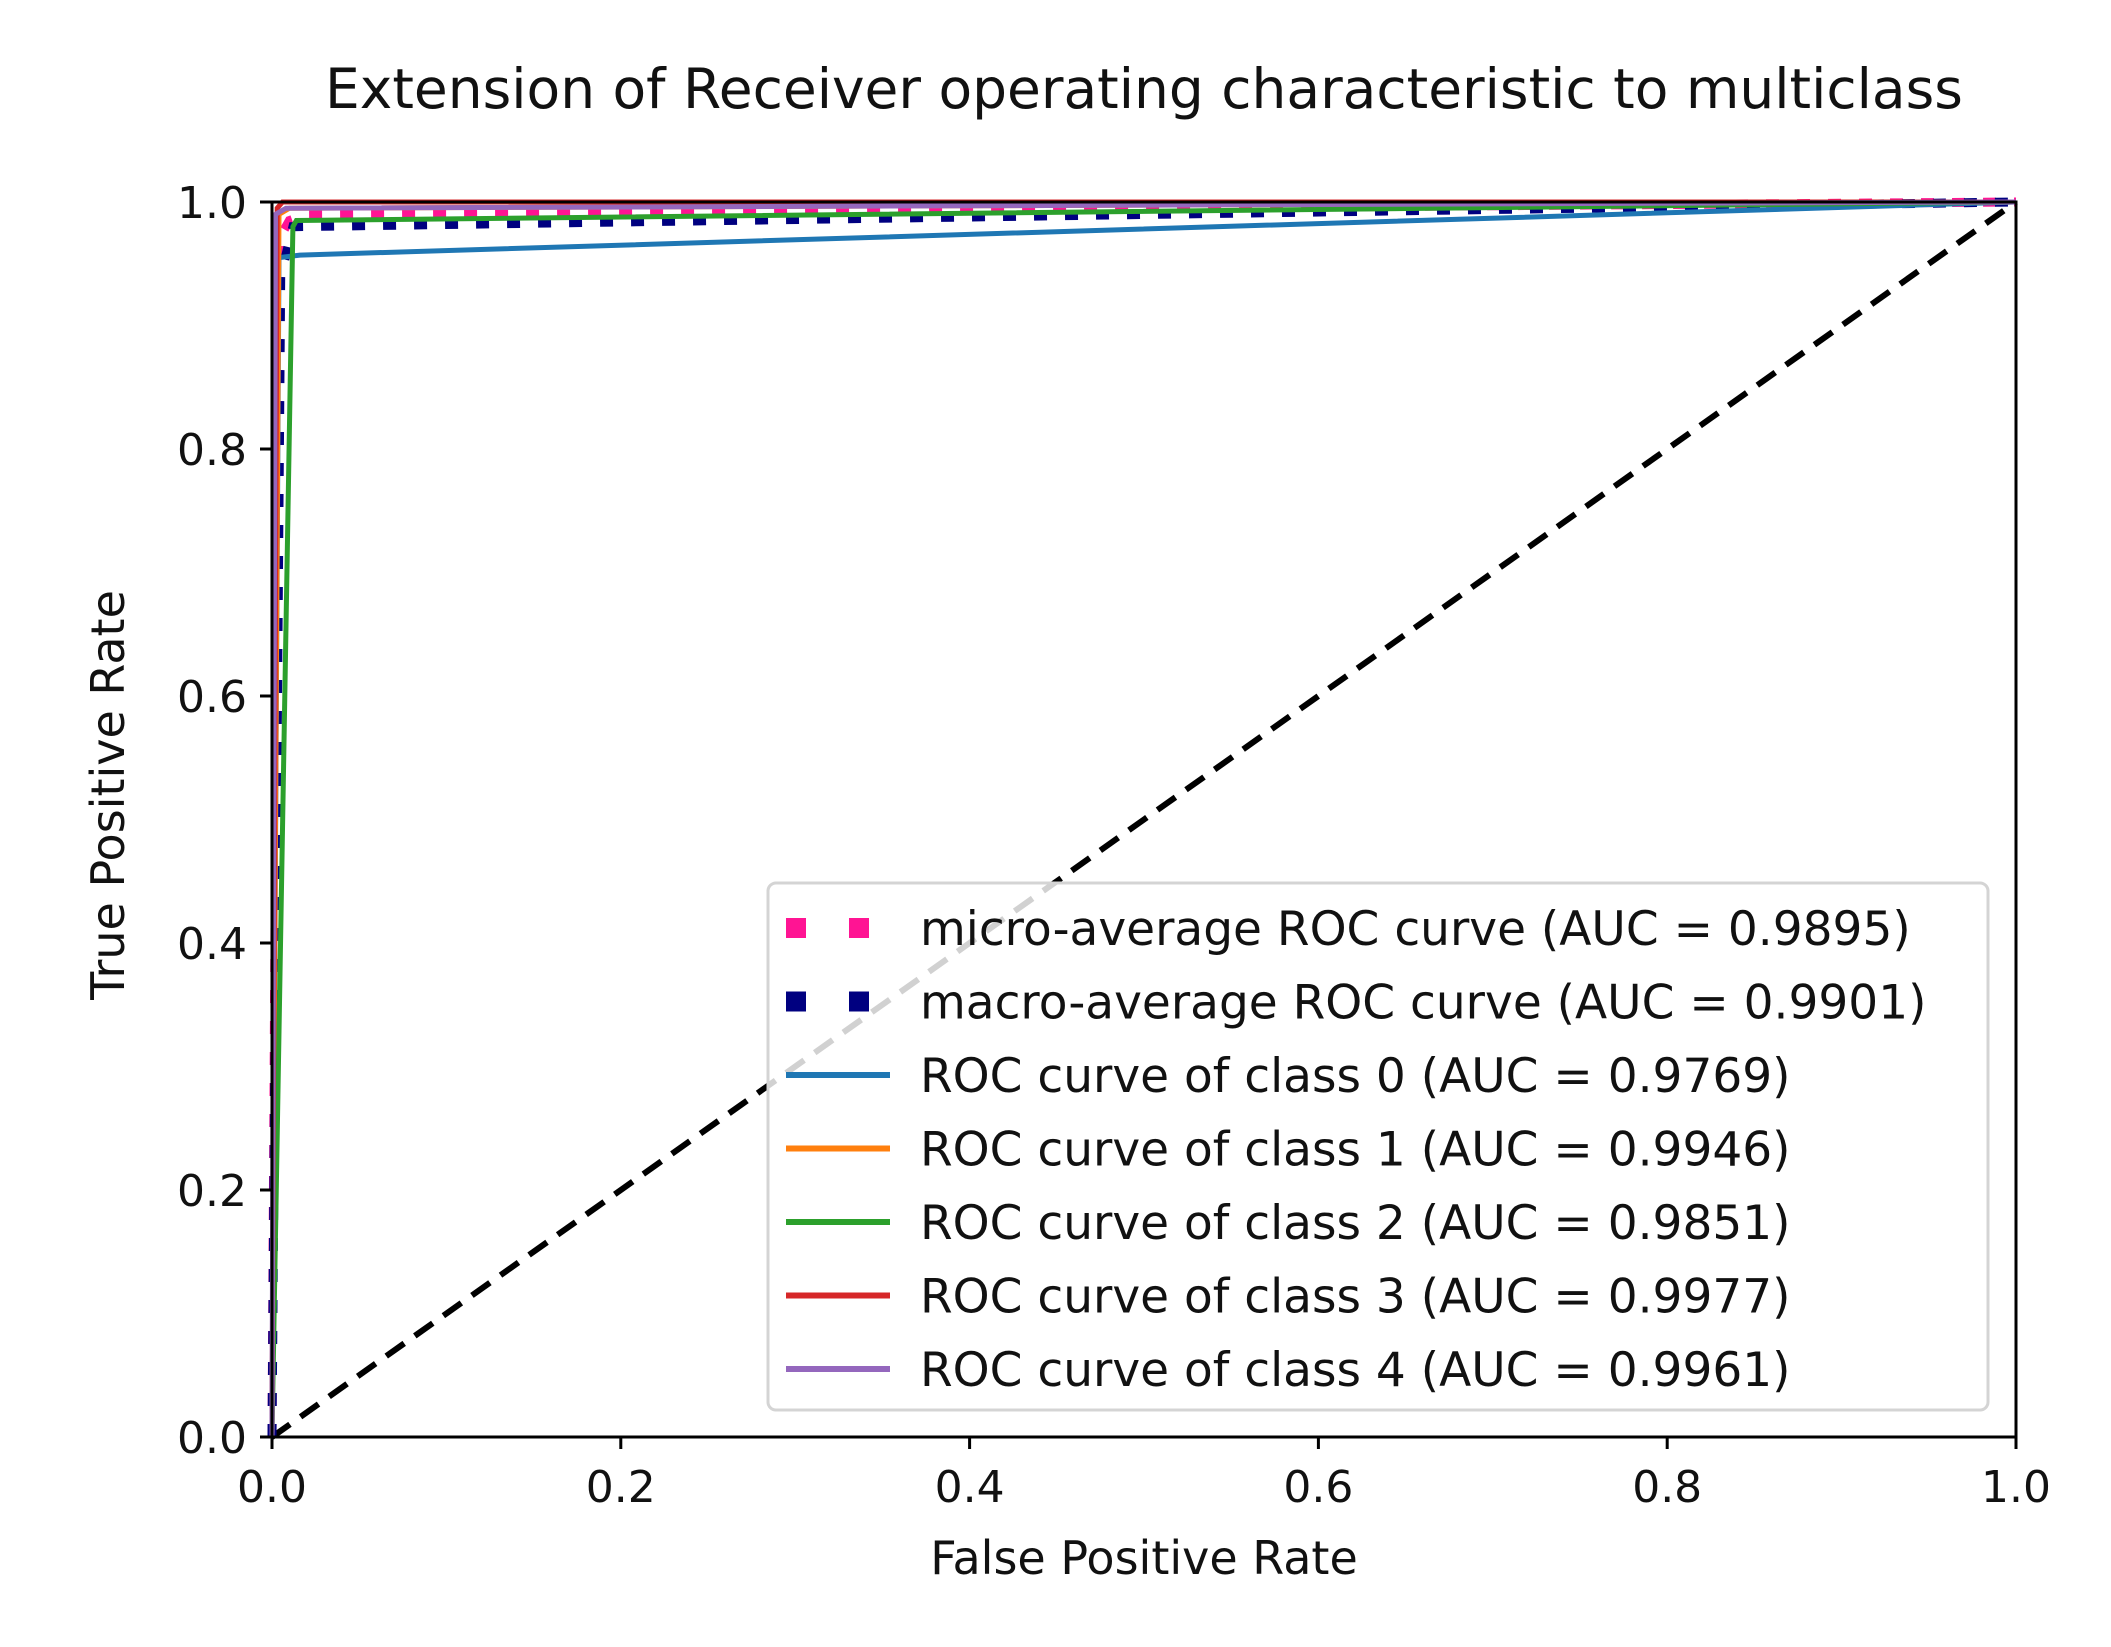 This screenshot has height=1647, width=2111. Describe the element at coordinates (212, 203) in the screenshot. I see `y-tick-label: 1.0` at that location.